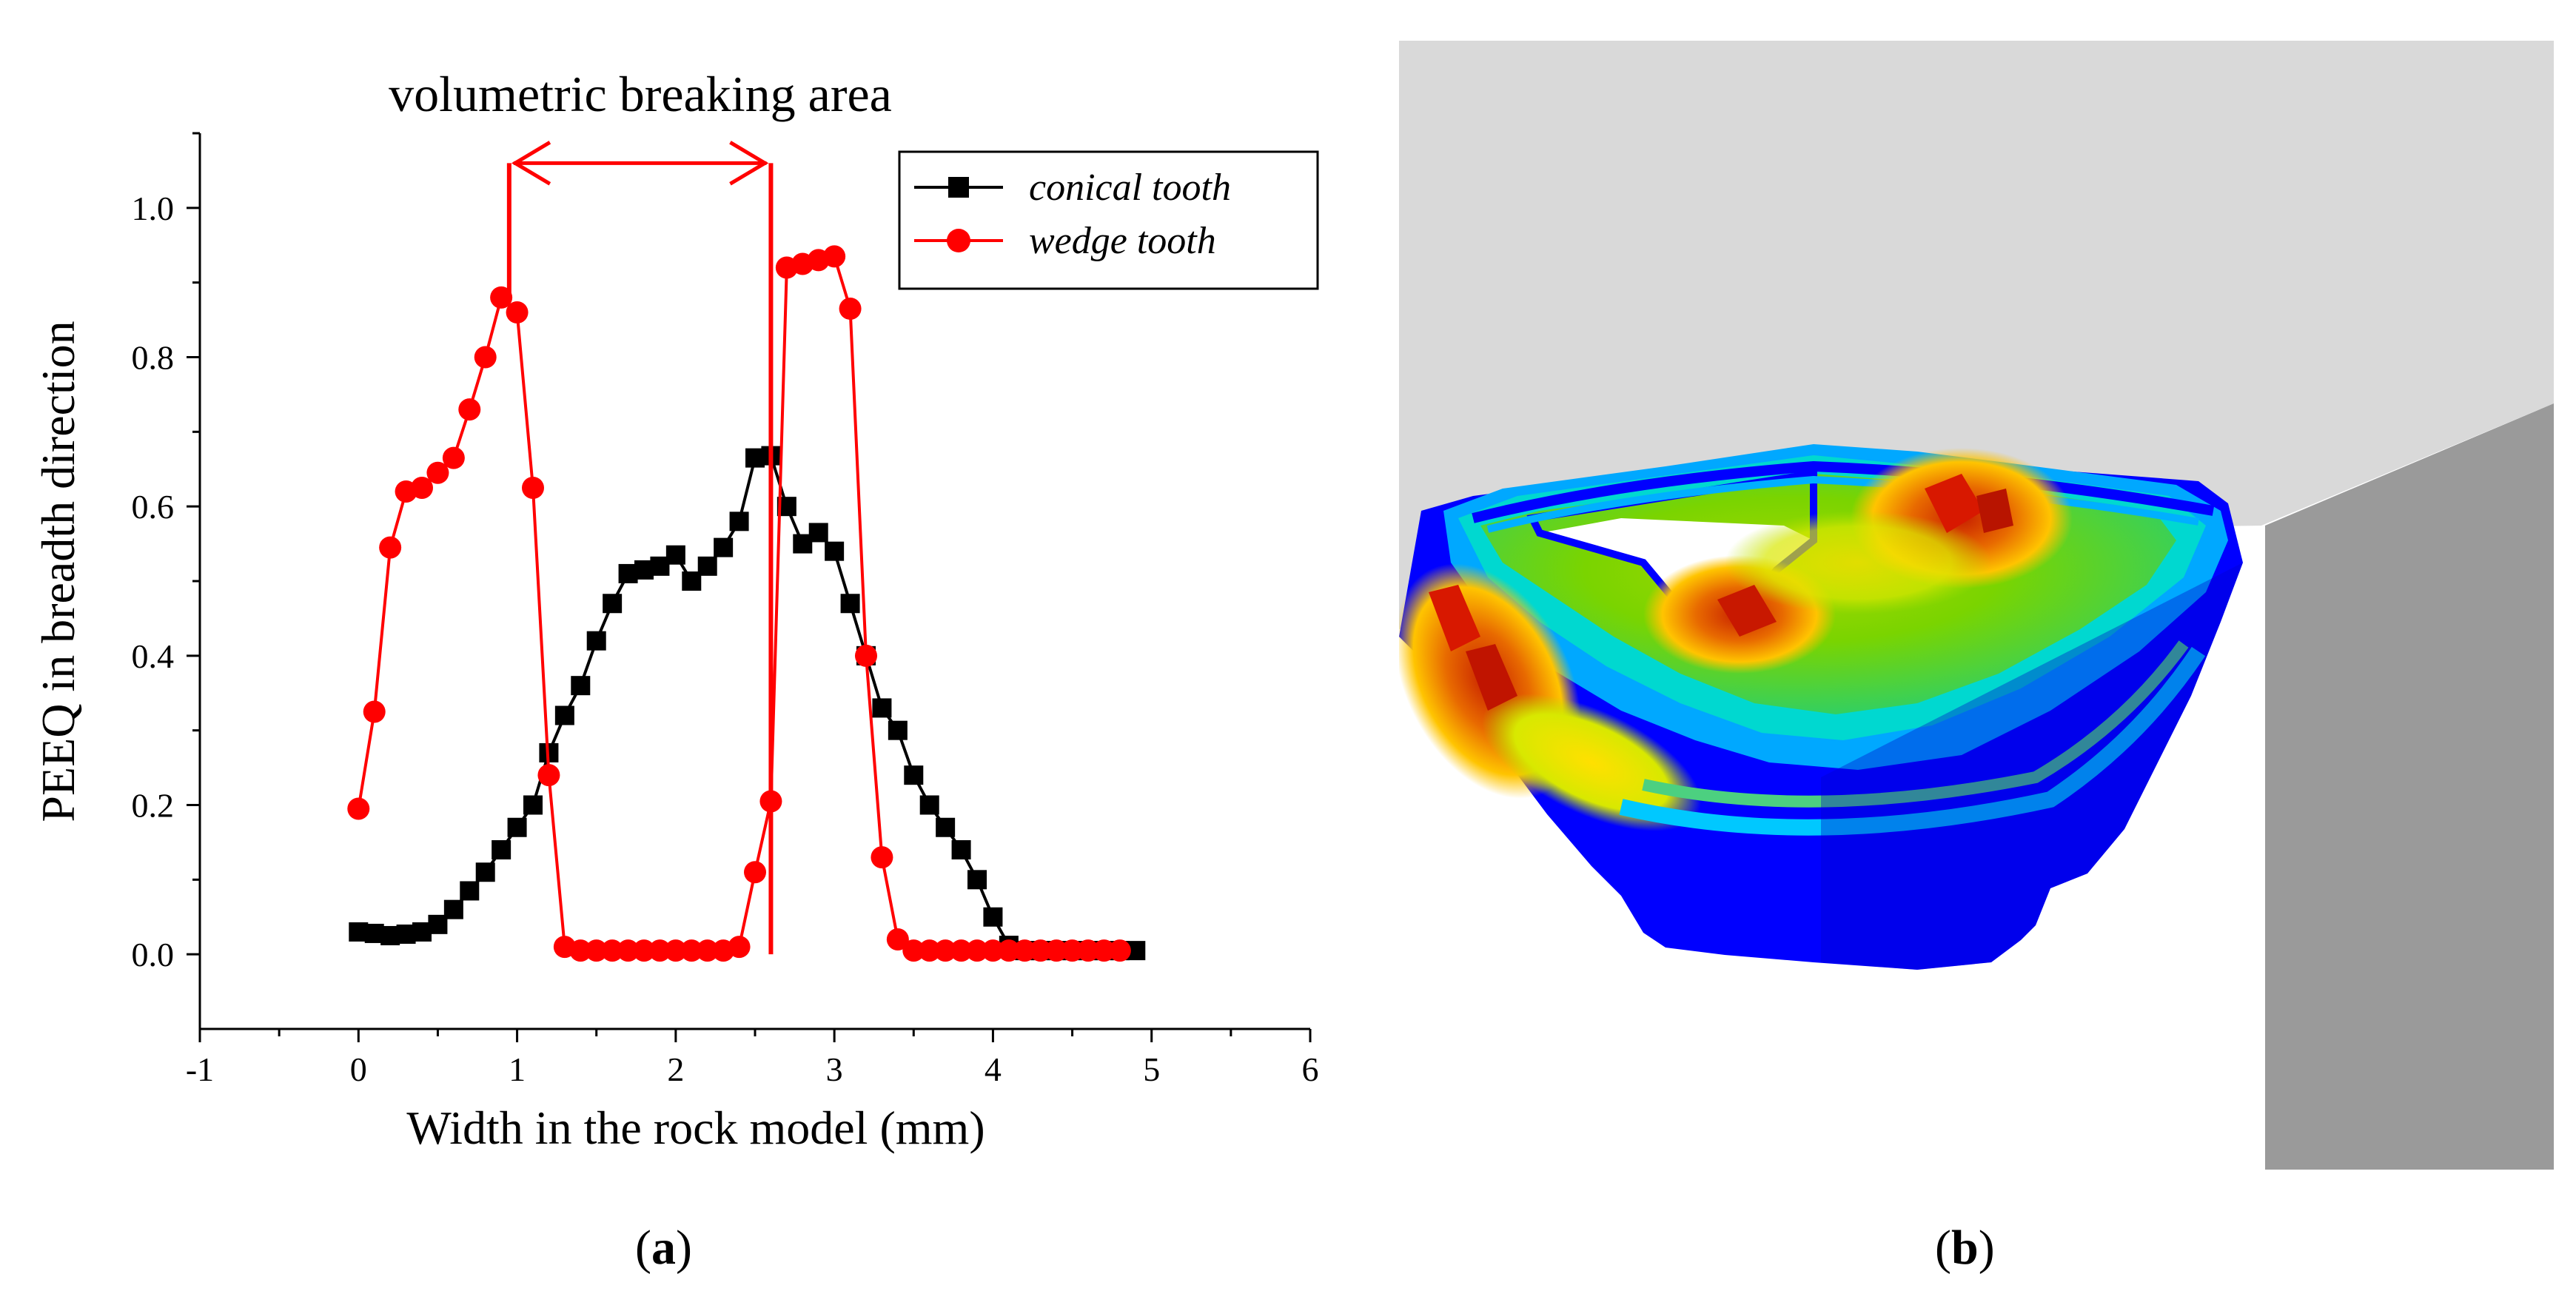 The image size is (2576, 1291). I want to click on annotation-arrow-head-left, so click(531, 163).